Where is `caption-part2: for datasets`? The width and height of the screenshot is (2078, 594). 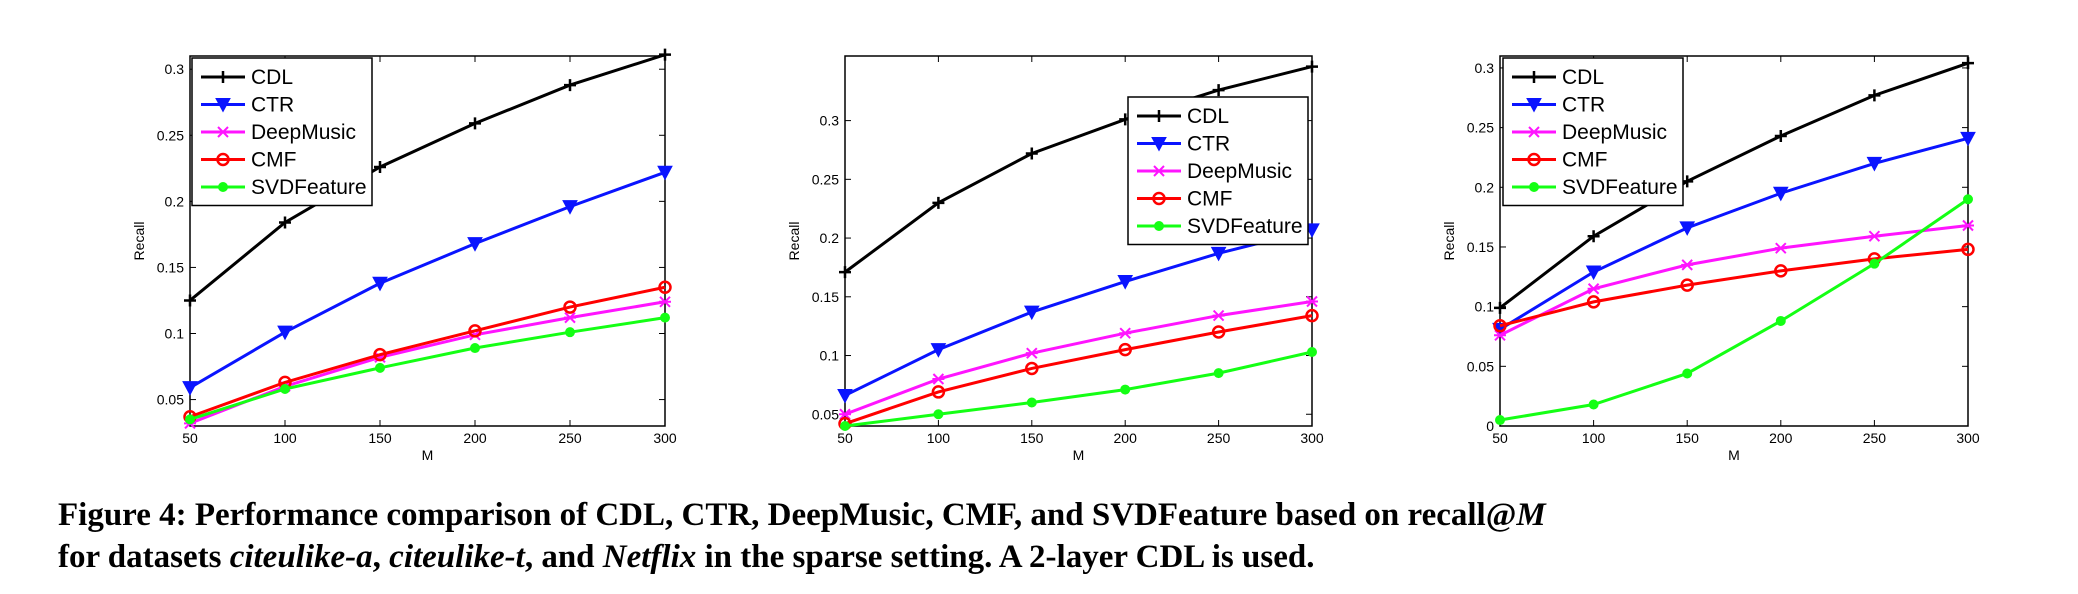 caption-part2: for datasets is located at coordinates (144, 557).